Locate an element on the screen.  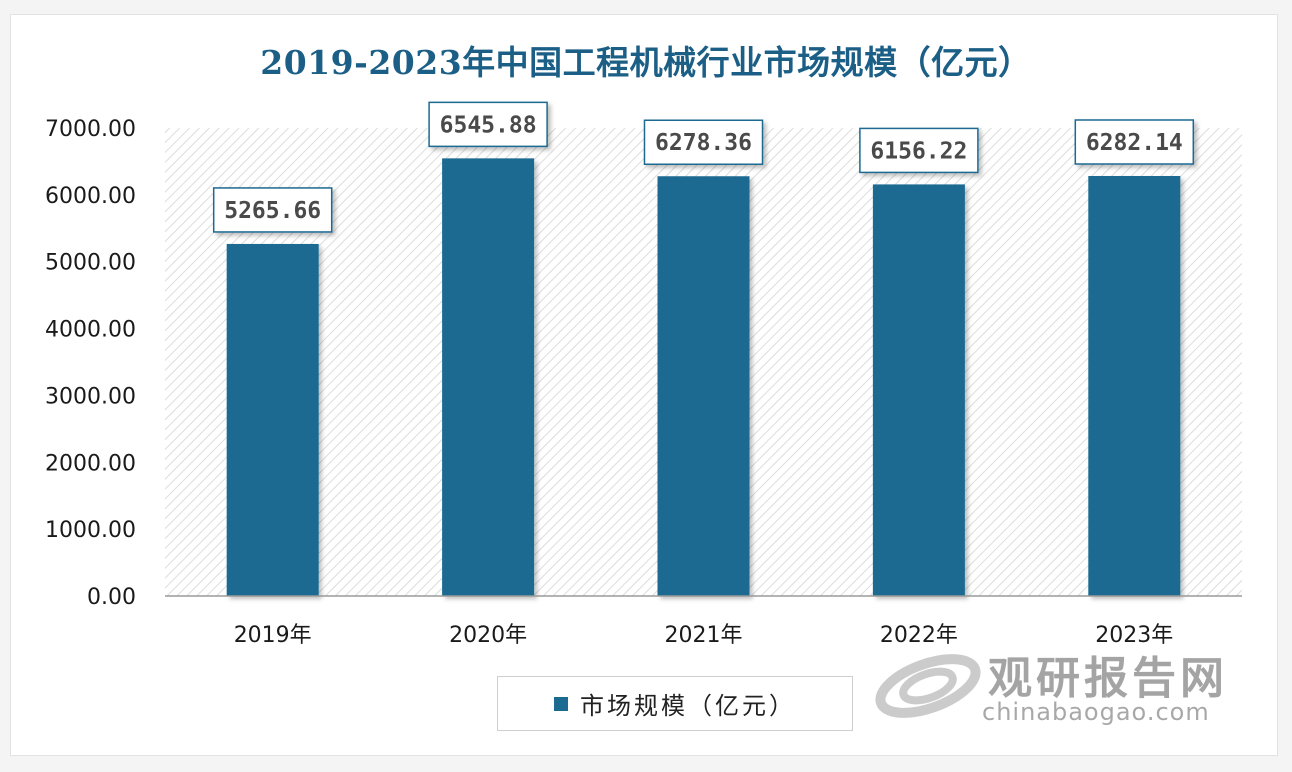
y-tick-label: 4000.00 is located at coordinates (90, 330).